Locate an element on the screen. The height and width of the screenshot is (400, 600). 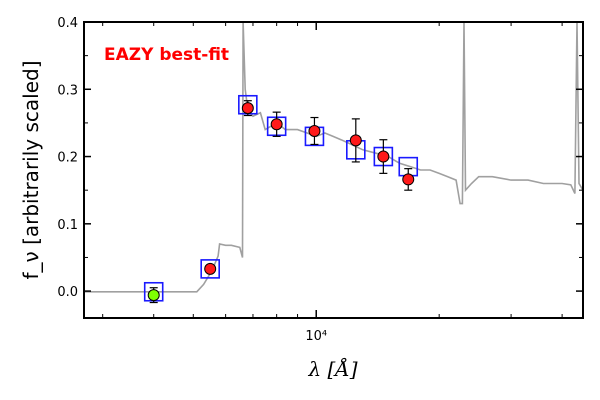
y-axis-label: f_ν [arbitrarily scaled] is located at coordinates (31, 170).